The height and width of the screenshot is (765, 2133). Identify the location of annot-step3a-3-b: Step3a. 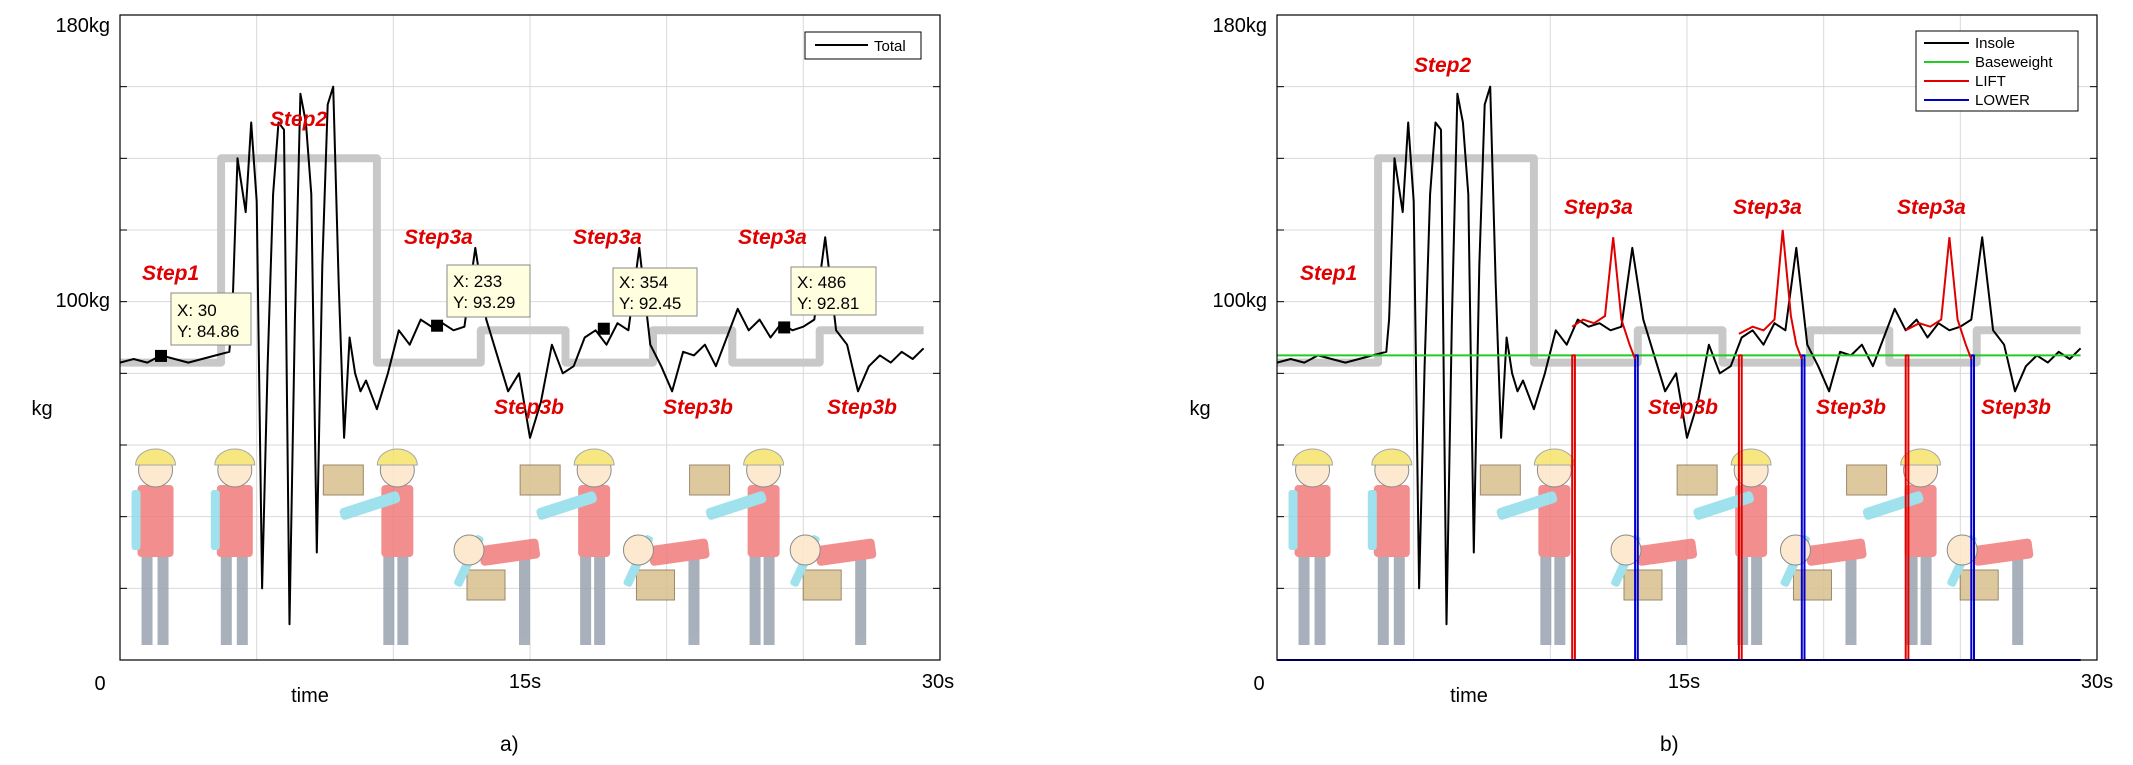
(1931, 207).